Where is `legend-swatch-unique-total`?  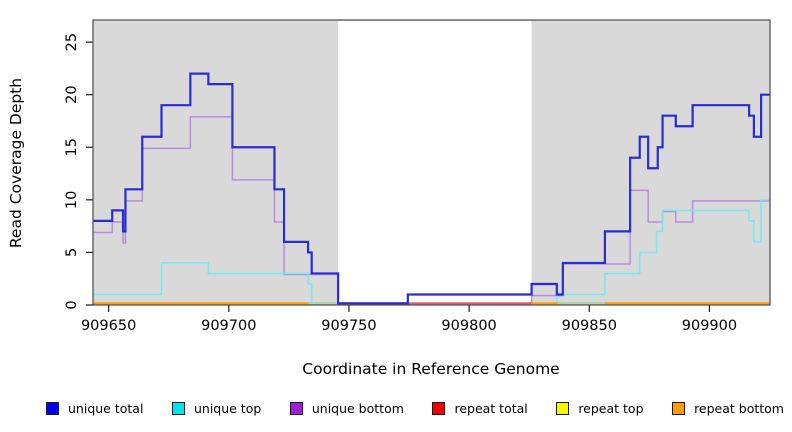 legend-swatch-unique-total is located at coordinates (52, 408).